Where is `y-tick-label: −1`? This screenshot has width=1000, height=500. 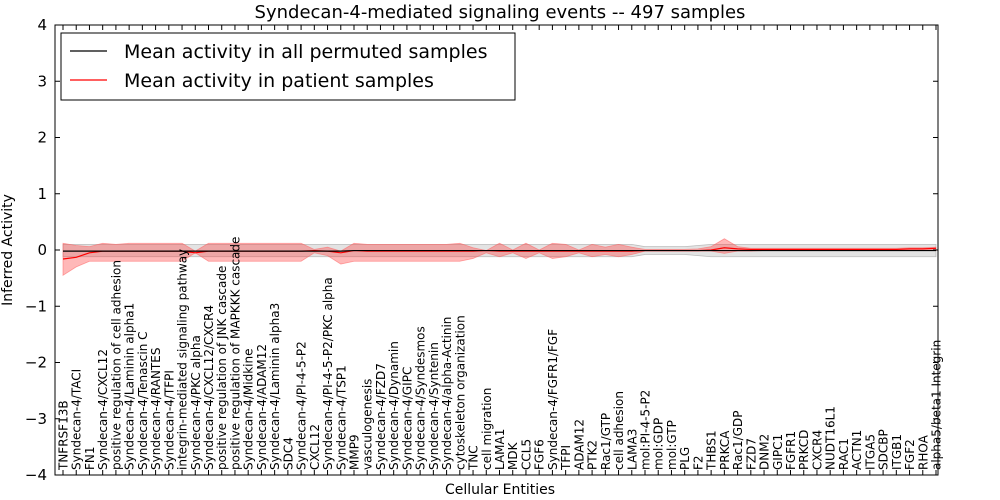
y-tick-label: −1 is located at coordinates (36, 306).